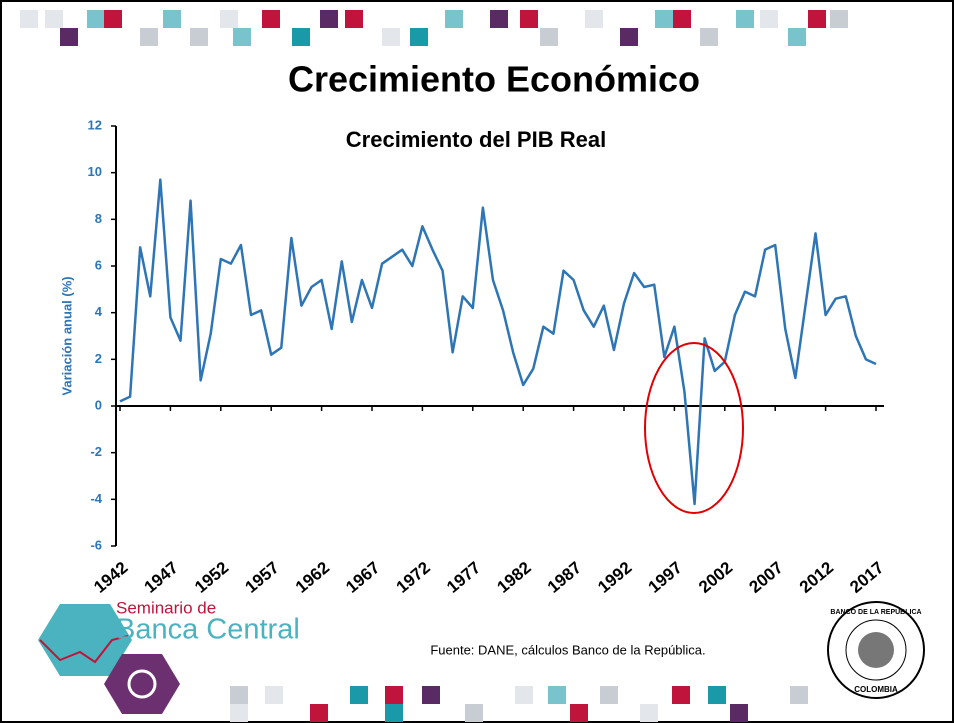 This screenshot has height=723, width=954. What do you see at coordinates (96, 498) in the screenshot?
I see `y-tick-label: -4` at bounding box center [96, 498].